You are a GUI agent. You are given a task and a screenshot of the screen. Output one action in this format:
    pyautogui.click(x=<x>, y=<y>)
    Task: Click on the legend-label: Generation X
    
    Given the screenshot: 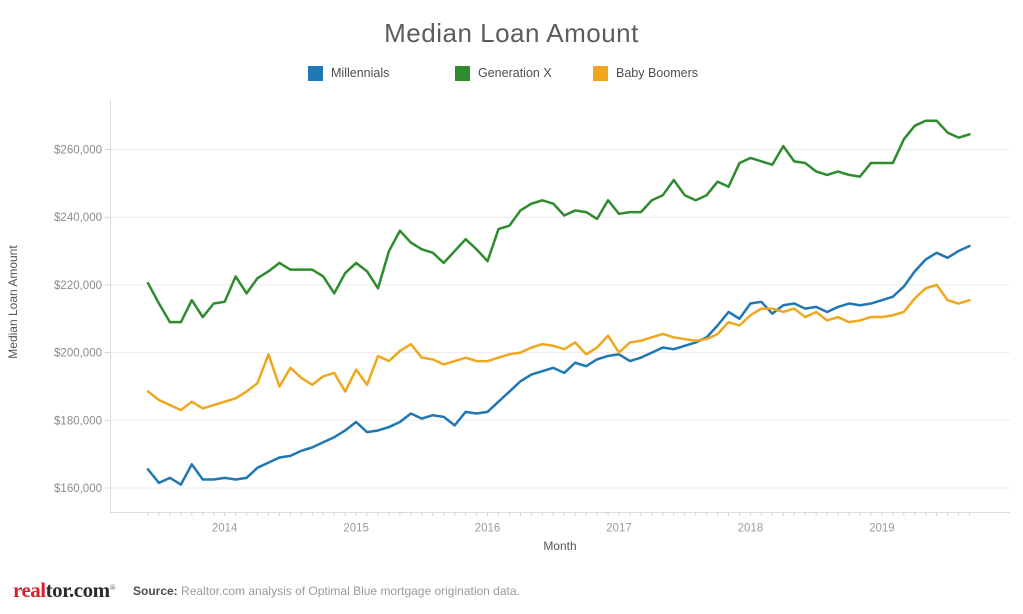 What is the action you would take?
    pyautogui.click(x=515, y=73)
    